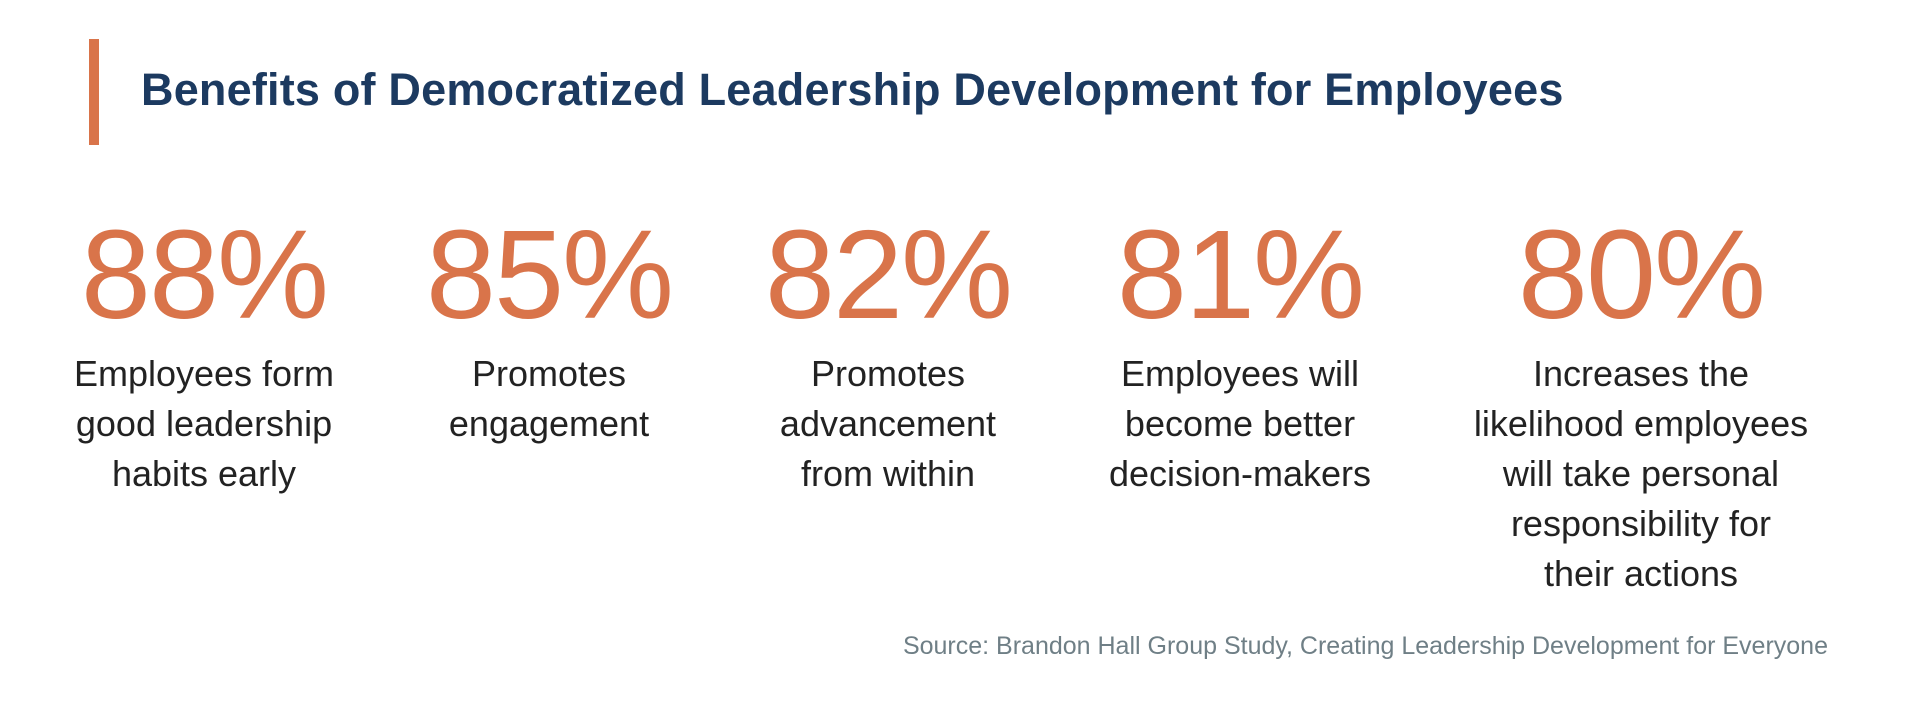 This screenshot has height=707, width=1920. I want to click on stat-label-line: decision-makers, so click(1240, 473).